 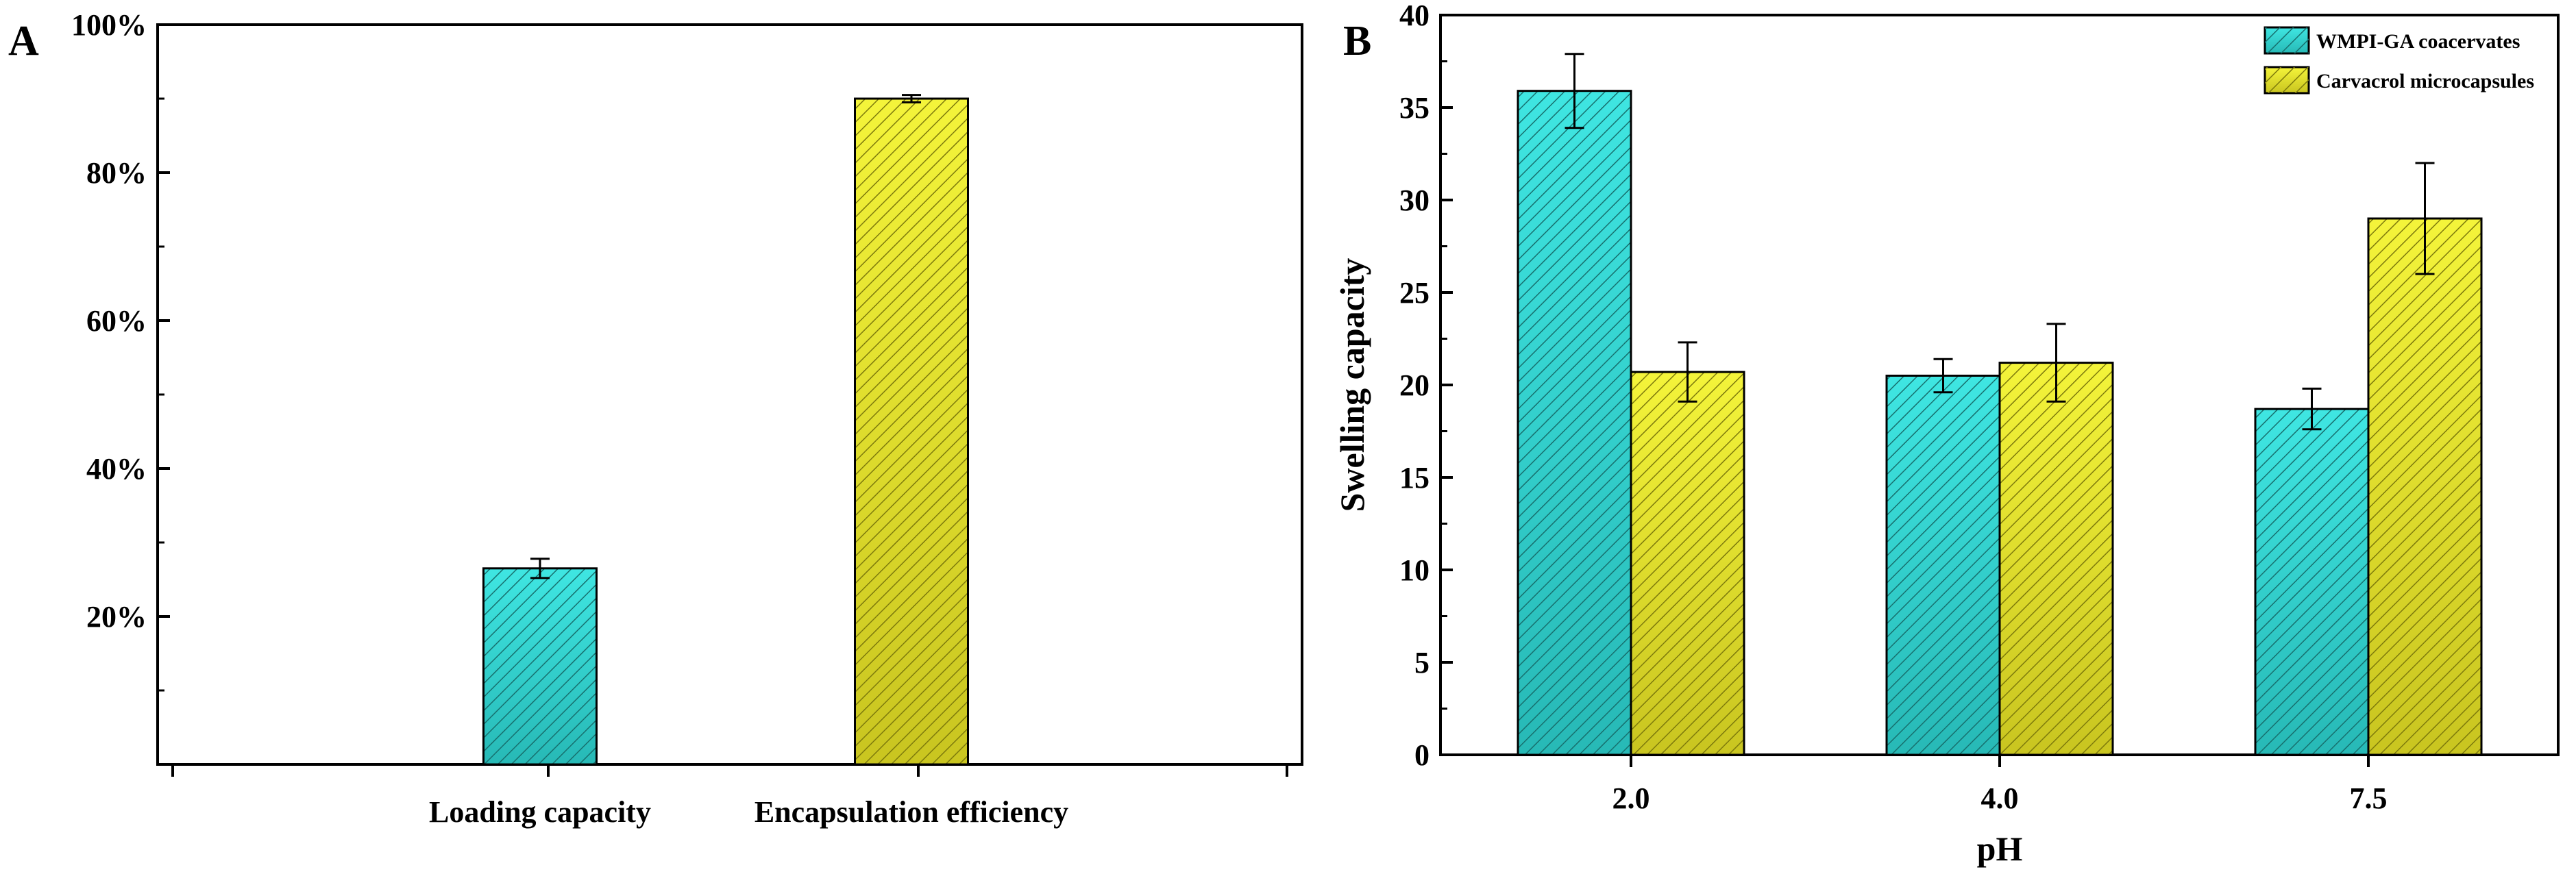 I want to click on chart-b-ytick-label: 25, so click(x=1414, y=293).